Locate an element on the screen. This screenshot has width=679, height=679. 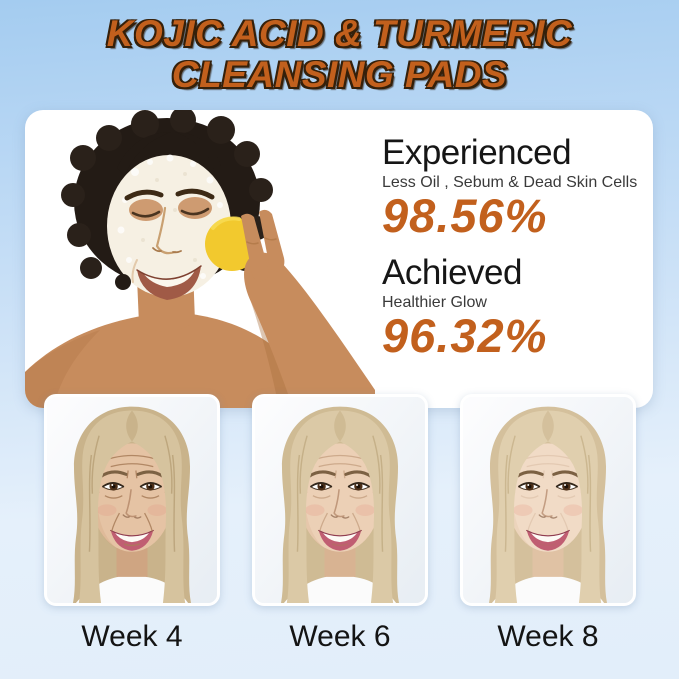
product-title-line-1: KOJIC ACID & TURMERIC is located at coordinates (339, 33).